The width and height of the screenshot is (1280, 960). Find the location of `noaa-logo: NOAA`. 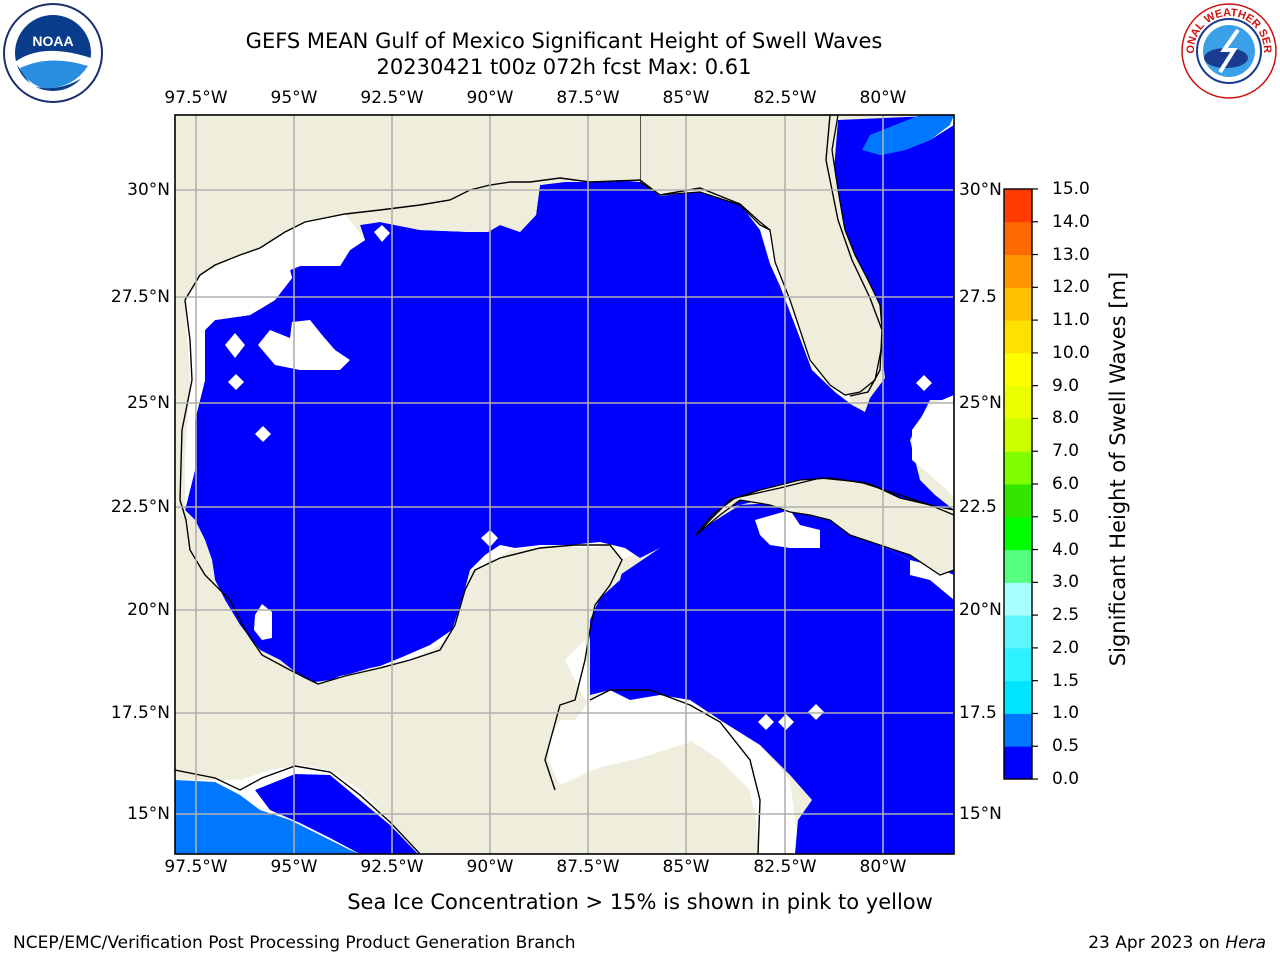

noaa-logo: NOAA is located at coordinates (53, 53).